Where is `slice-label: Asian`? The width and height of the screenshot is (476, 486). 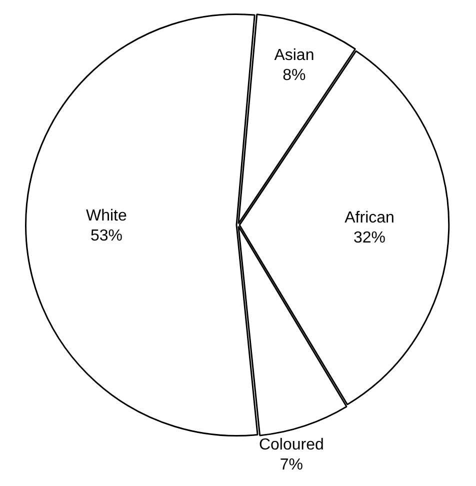
slice-label: Asian is located at coordinates (294, 55).